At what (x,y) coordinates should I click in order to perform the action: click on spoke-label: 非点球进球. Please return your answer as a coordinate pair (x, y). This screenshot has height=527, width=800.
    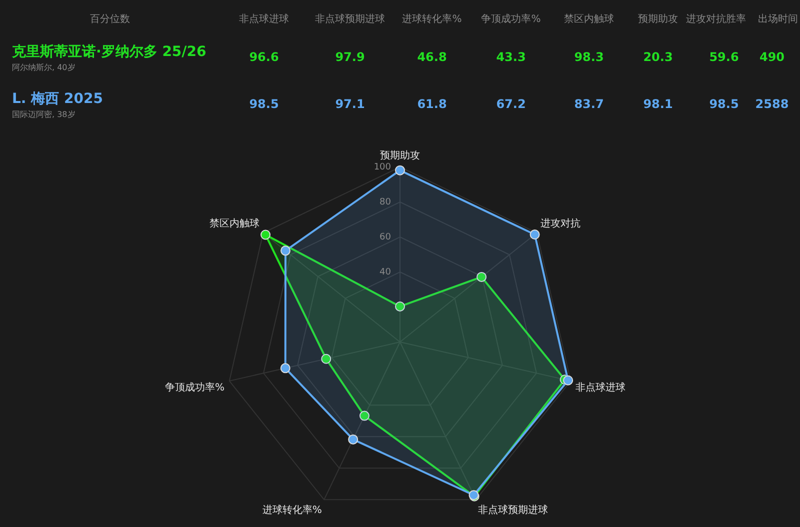
    Looking at the image, I should click on (600, 388).